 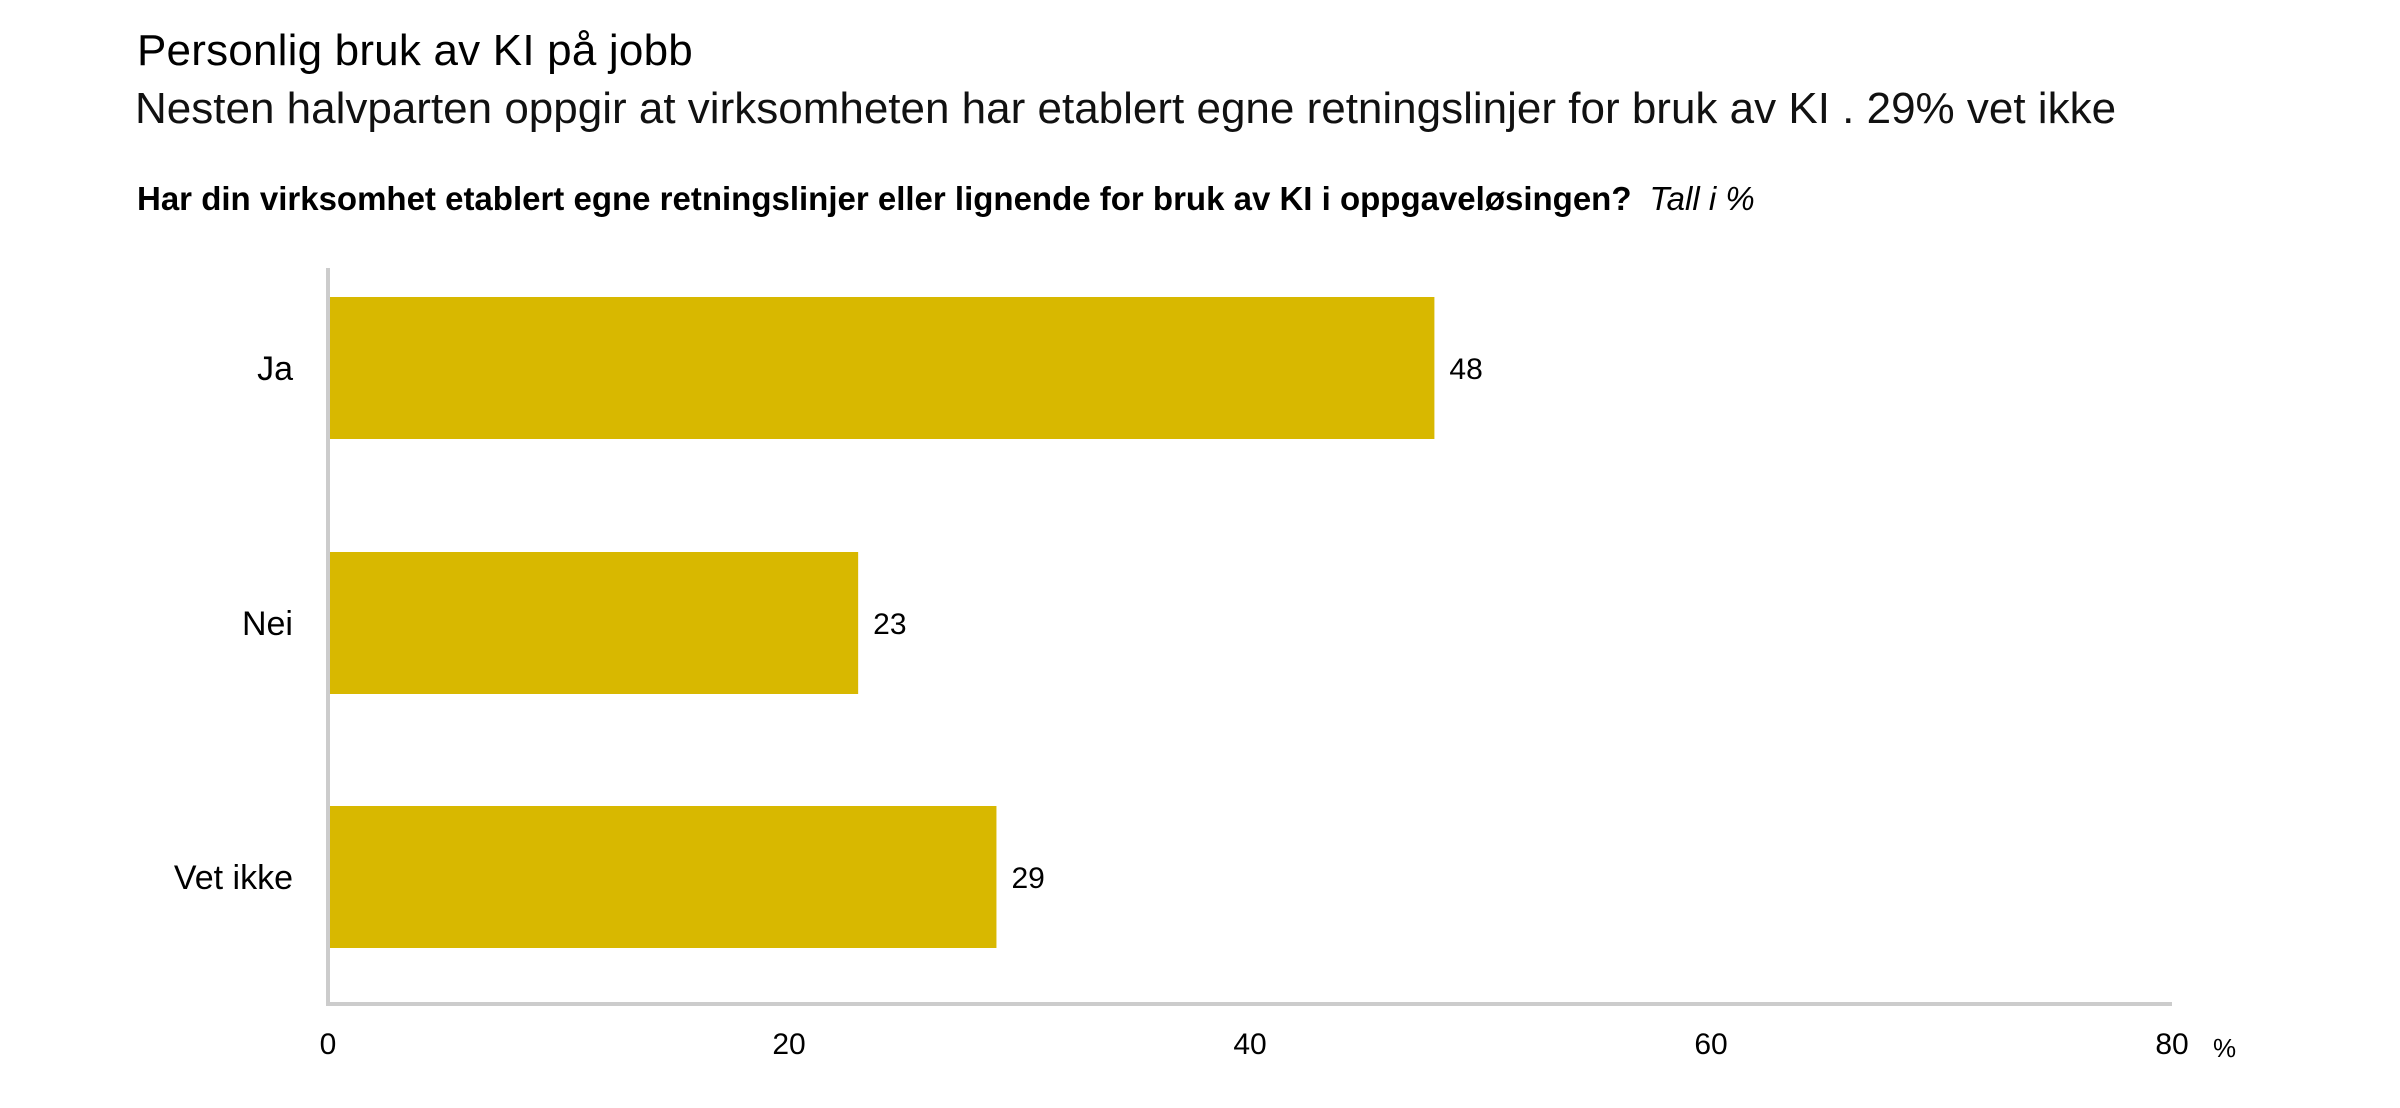 What do you see at coordinates (2171, 1044) in the screenshot?
I see `x-tick-label-80: 80` at bounding box center [2171, 1044].